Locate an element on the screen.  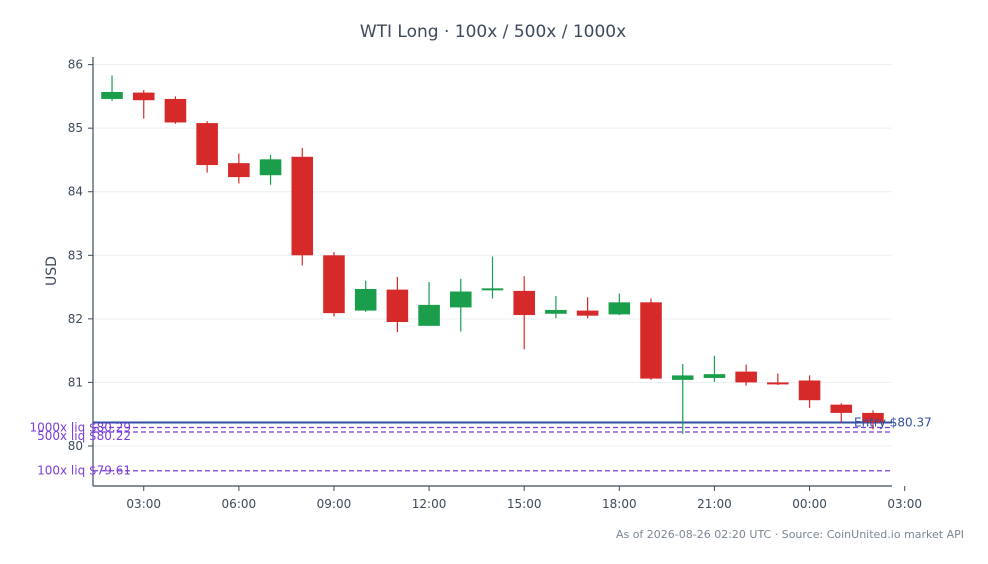
liquidation-label: 100x liq $79.61 is located at coordinates (84, 471).